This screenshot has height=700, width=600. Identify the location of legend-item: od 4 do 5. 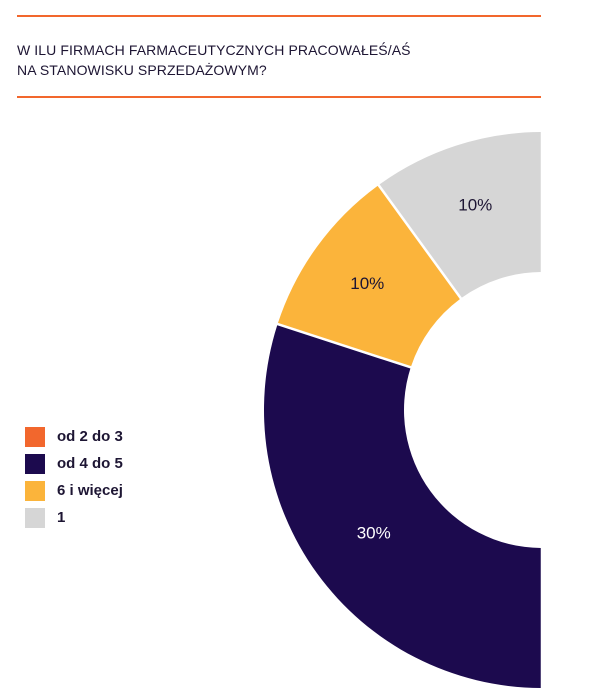
(74, 463).